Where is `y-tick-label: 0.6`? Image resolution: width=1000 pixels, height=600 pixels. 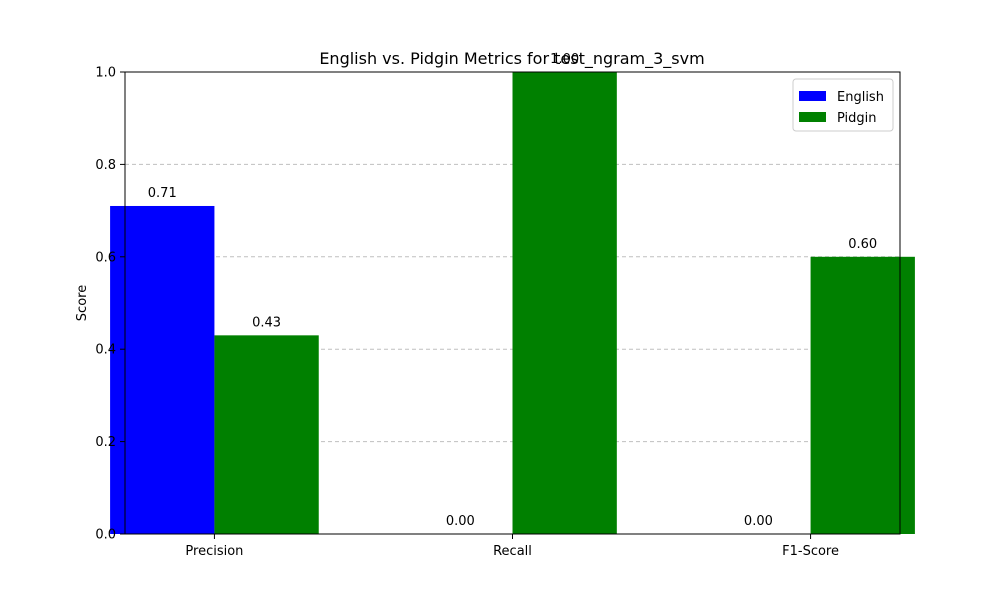 y-tick-label: 0.6 is located at coordinates (105, 257).